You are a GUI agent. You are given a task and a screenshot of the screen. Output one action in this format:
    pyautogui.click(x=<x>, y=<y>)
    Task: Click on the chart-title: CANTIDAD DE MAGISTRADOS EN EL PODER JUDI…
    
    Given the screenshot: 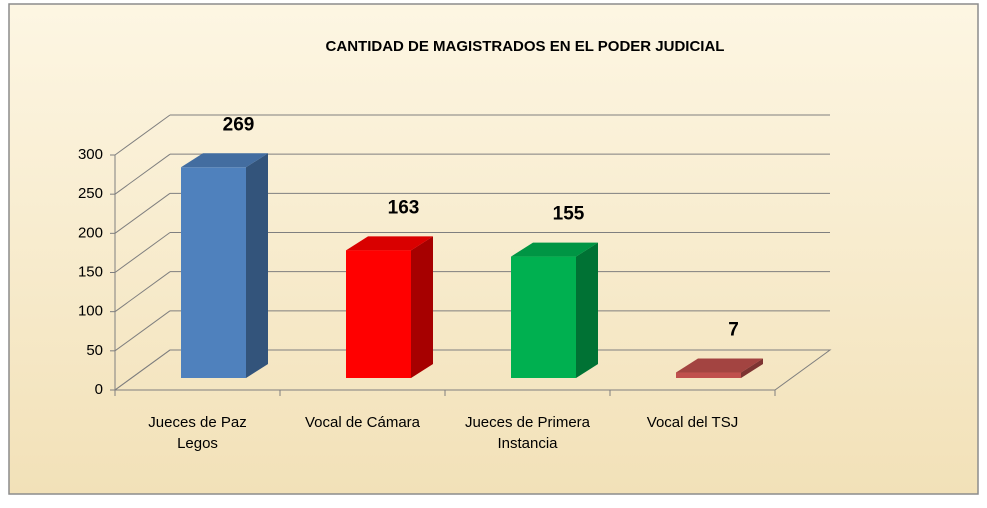 What is the action you would take?
    pyautogui.click(x=525, y=46)
    